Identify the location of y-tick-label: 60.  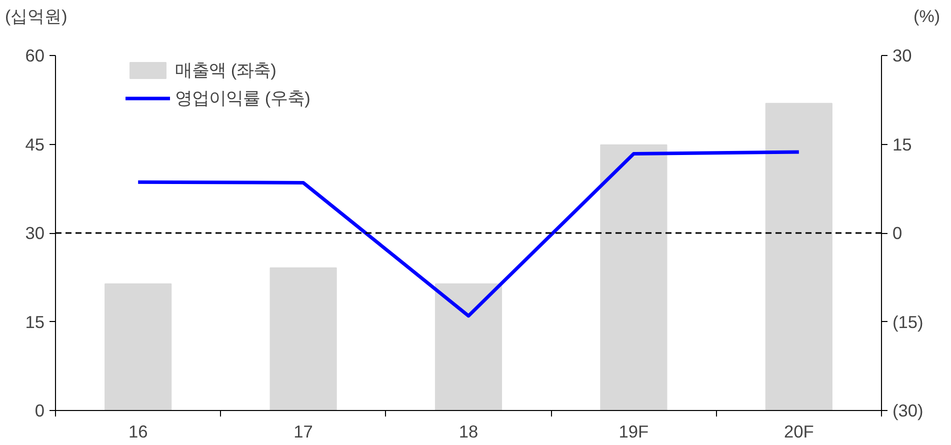
(35, 56).